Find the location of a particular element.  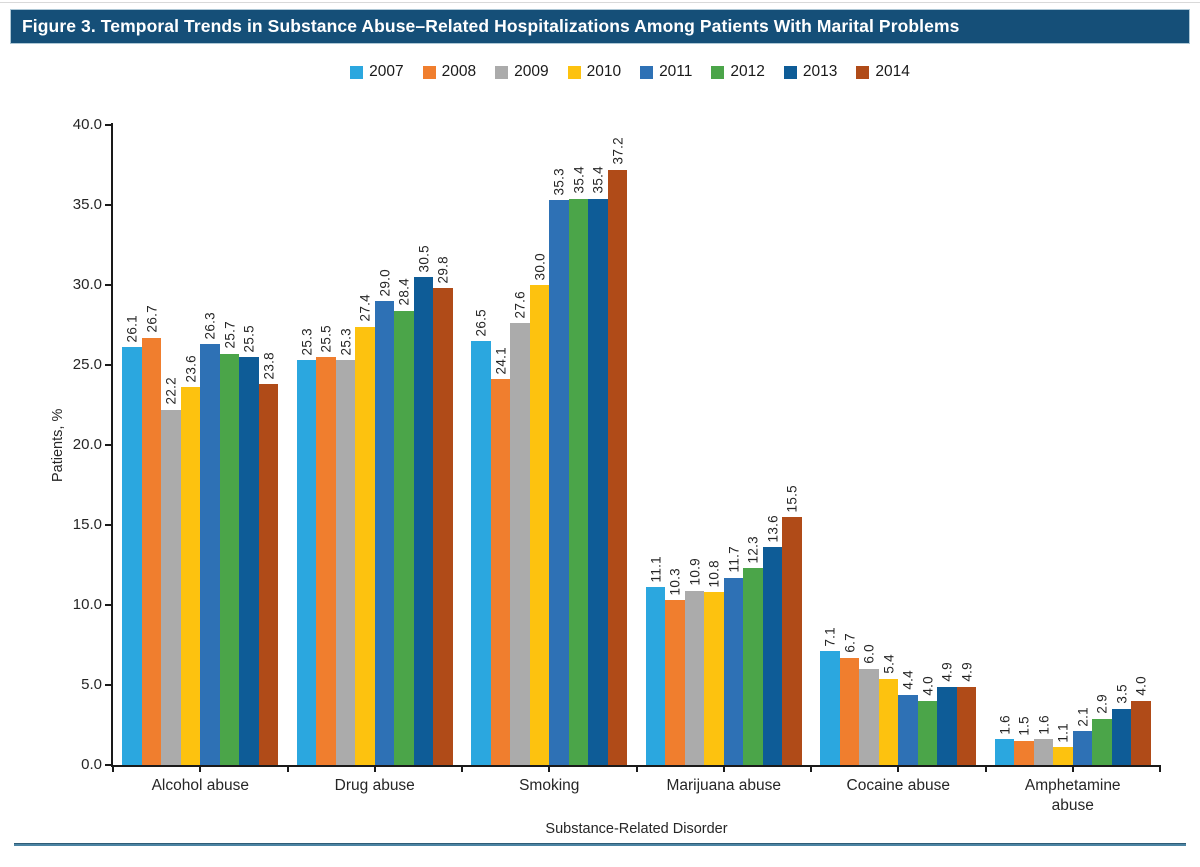

bar-value-label: 5.4 is located at coordinates (888, 663).